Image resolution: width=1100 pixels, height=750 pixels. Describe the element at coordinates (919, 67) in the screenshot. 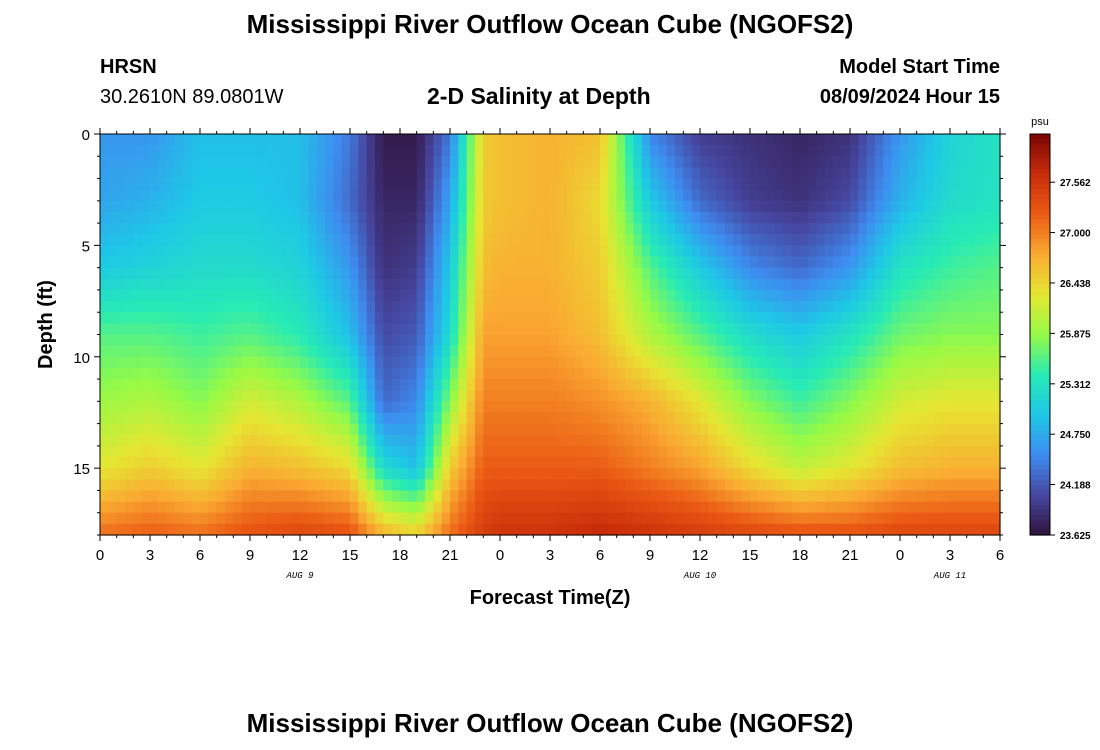

I see `model-start-label: Model Start Time` at that location.